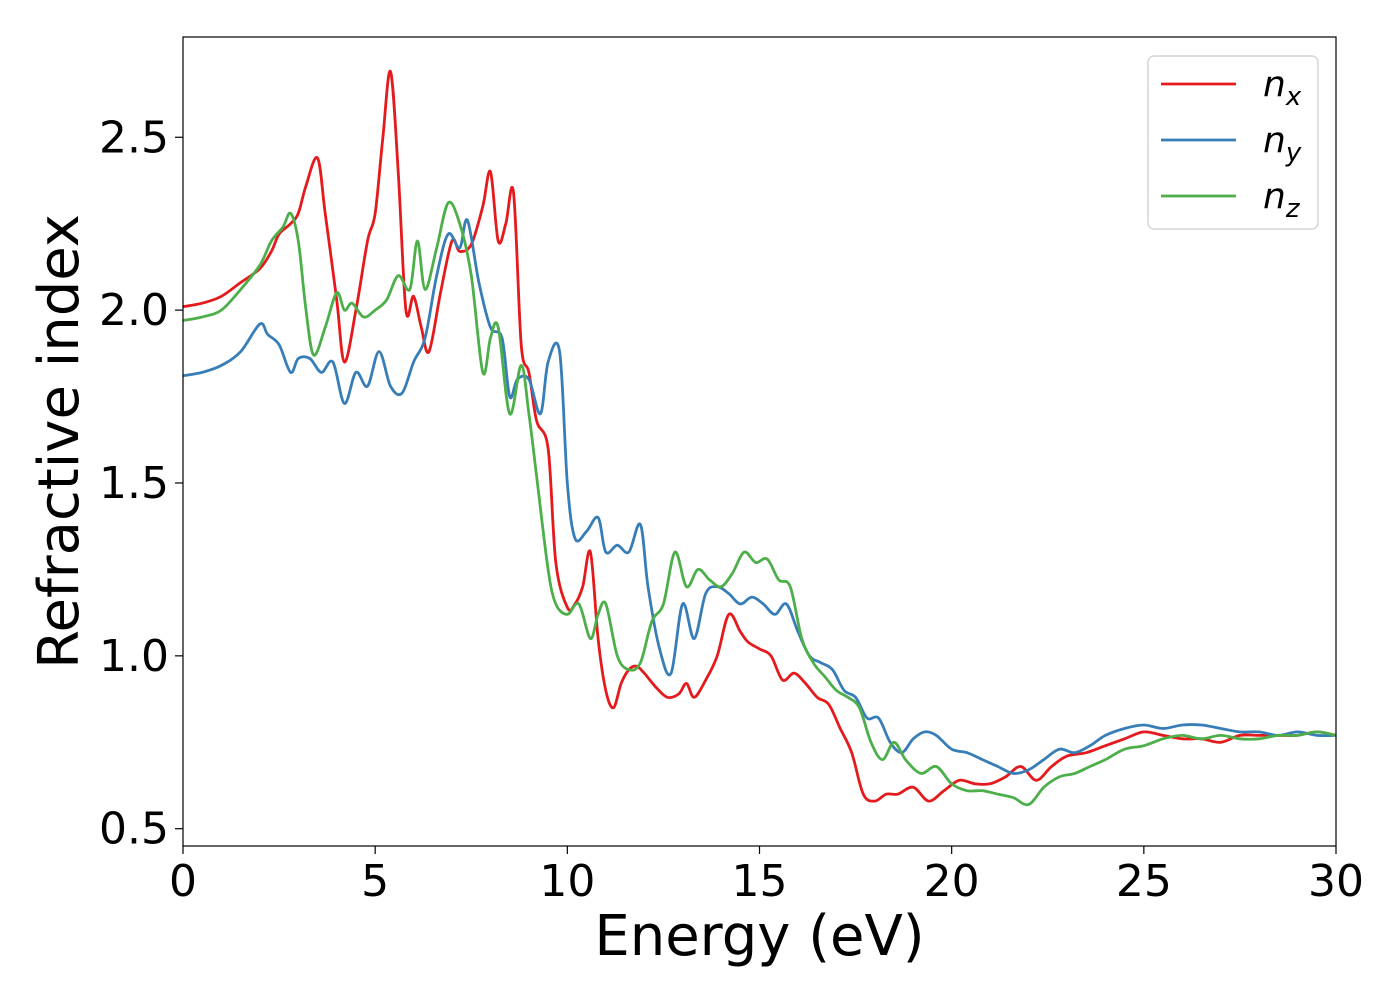 Image resolution: width=1400 pixels, height=1000 pixels. Describe the element at coordinates (134, 483) in the screenshot. I see `y-tick-label: 1.5` at that location.